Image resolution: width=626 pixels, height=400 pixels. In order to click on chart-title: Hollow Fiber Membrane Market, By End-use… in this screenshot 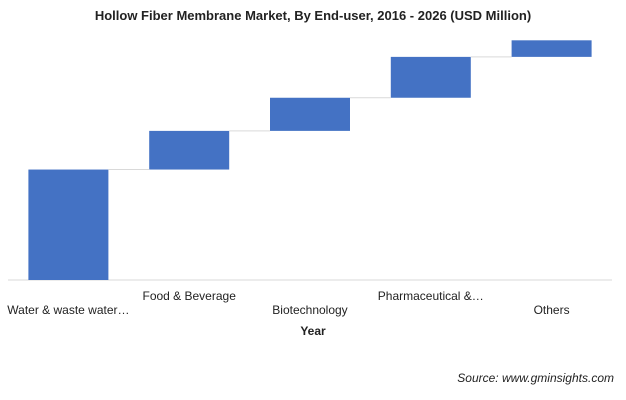, I will do `click(313, 15)`.